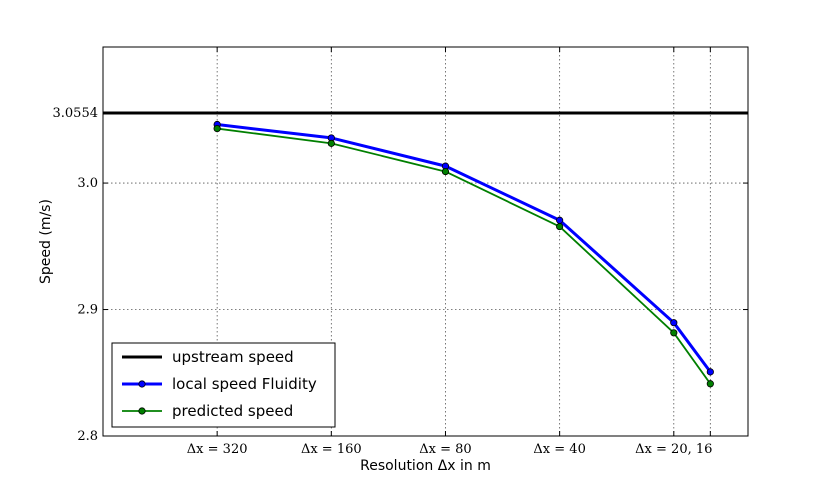 The image size is (830, 485). What do you see at coordinates (673, 449) in the screenshot?
I see `x-tick-label: Δx = 20, 16` at bounding box center [673, 449].